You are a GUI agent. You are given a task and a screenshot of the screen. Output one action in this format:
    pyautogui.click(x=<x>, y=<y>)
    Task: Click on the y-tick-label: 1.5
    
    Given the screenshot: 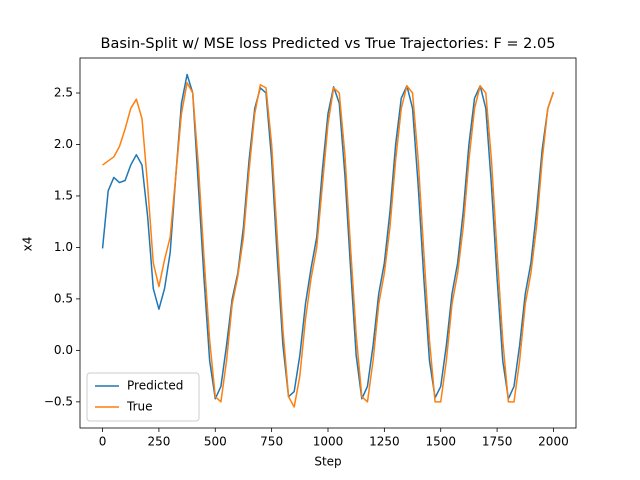 What is the action you would take?
    pyautogui.click(x=63, y=195)
    